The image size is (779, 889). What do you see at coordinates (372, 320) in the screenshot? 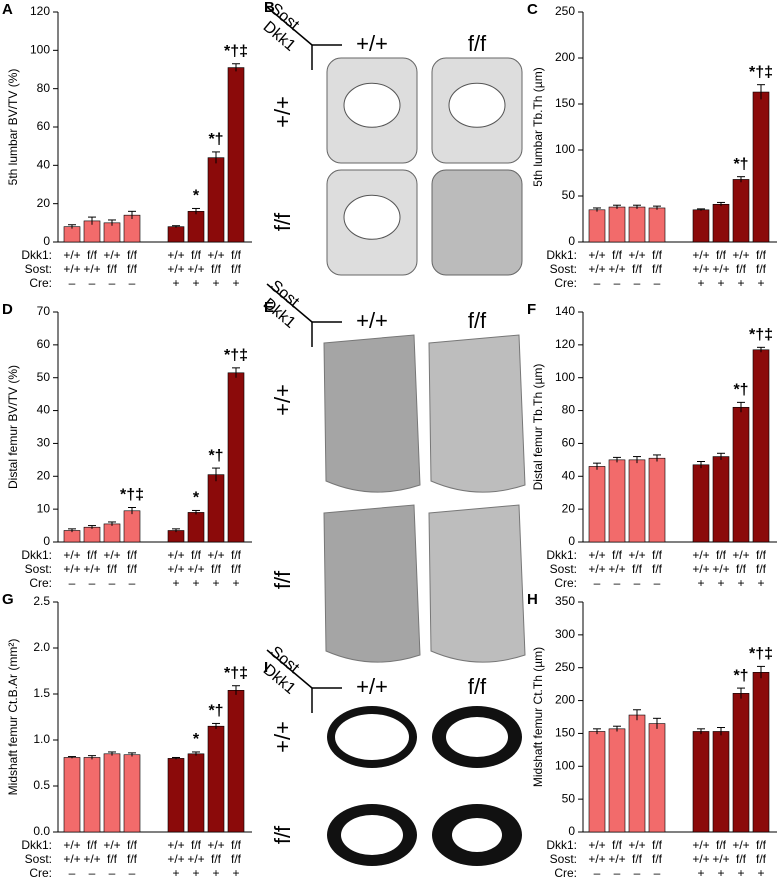
I see `column-label: +/+` at bounding box center [372, 320].